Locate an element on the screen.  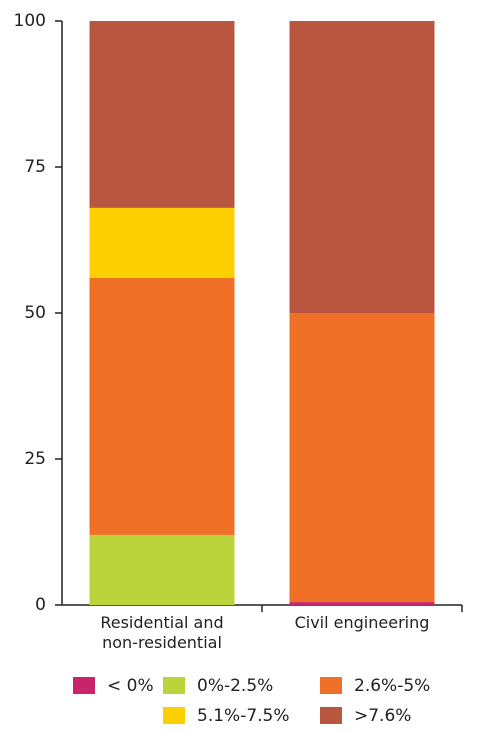
x-tick-label: Civil engineering is located at coordinates (362, 622).